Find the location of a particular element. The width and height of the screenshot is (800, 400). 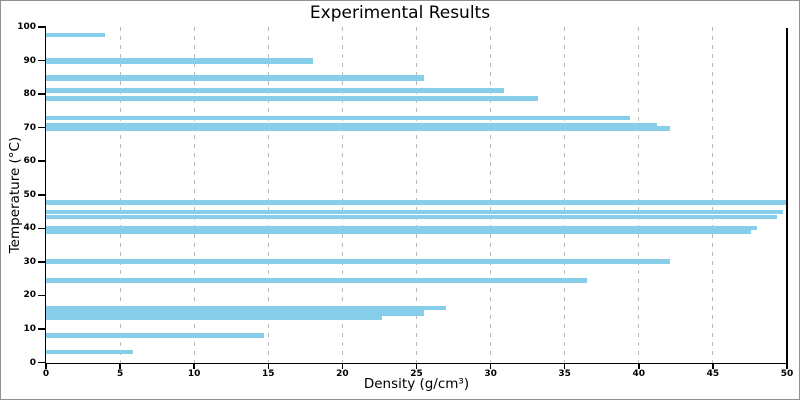

x-tick-label: 15 is located at coordinates (268, 374).